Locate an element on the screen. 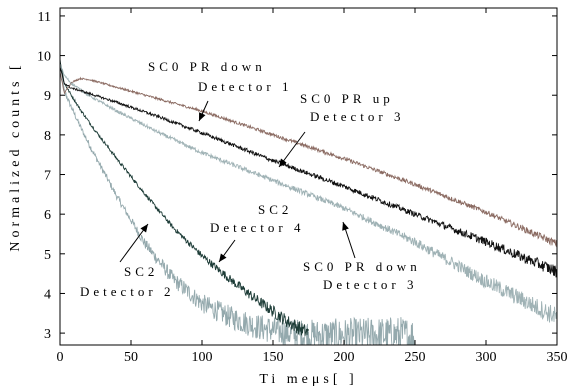  y-tick-label: 5 is located at coordinates (47, 255).